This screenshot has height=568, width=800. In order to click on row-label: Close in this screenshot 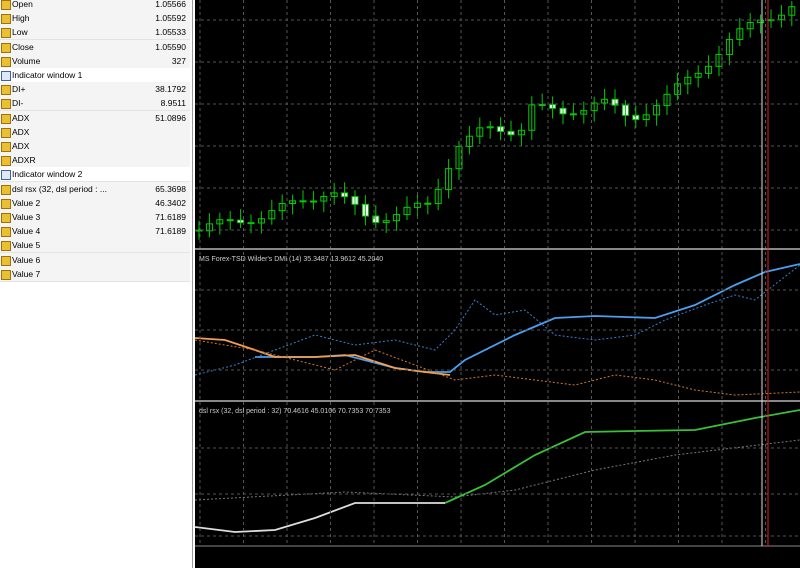, I will do `click(23, 46)`.